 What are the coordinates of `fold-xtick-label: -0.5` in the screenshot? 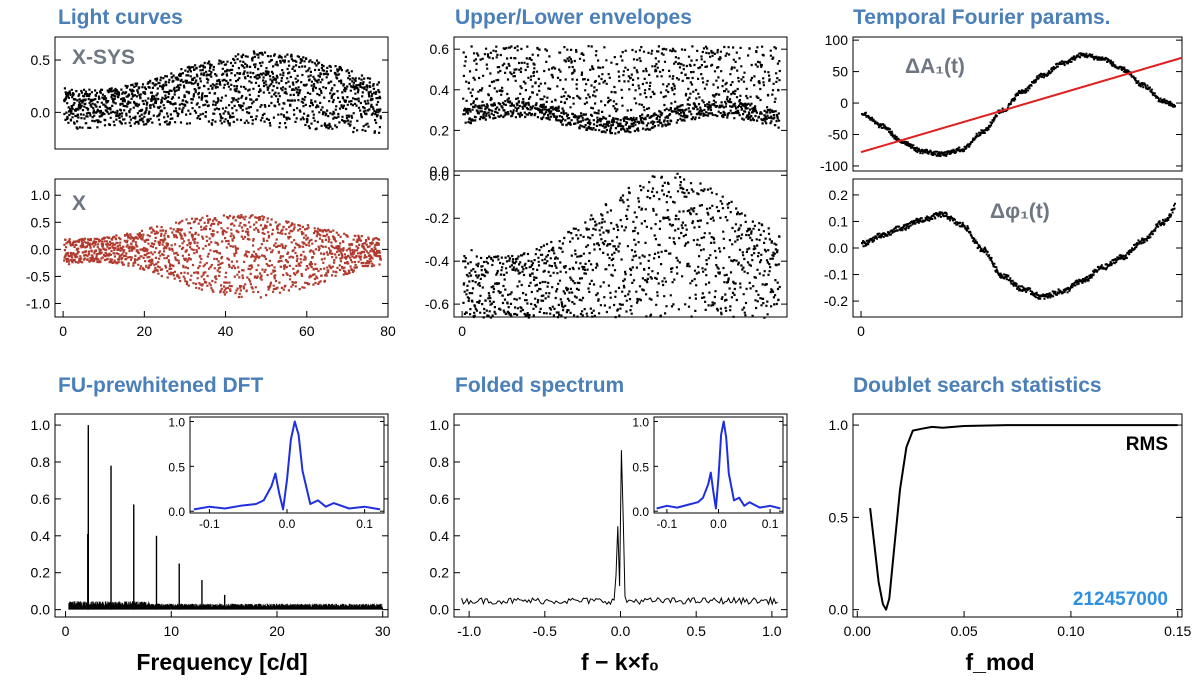 It's located at (545, 631).